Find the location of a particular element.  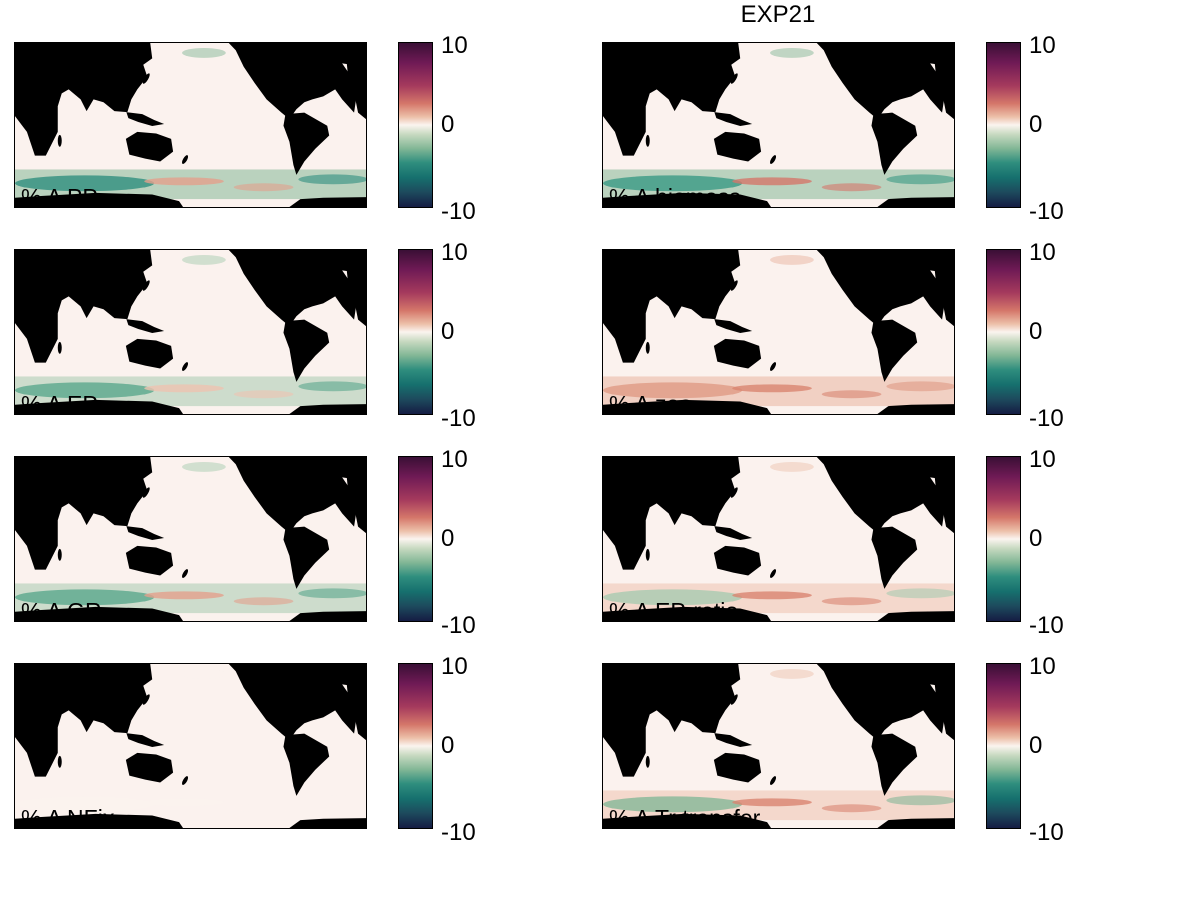

panel-label: % Δ NFix is located at coordinates (68, 817).